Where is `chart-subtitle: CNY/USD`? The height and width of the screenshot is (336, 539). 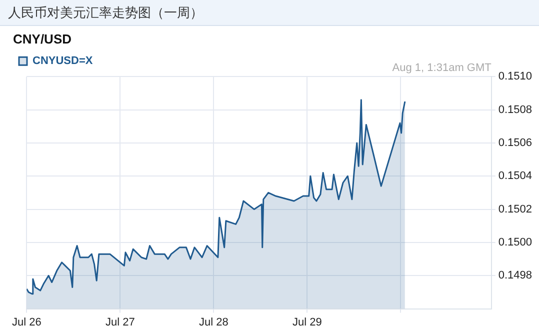 chart-subtitle: CNY/USD is located at coordinates (42, 38).